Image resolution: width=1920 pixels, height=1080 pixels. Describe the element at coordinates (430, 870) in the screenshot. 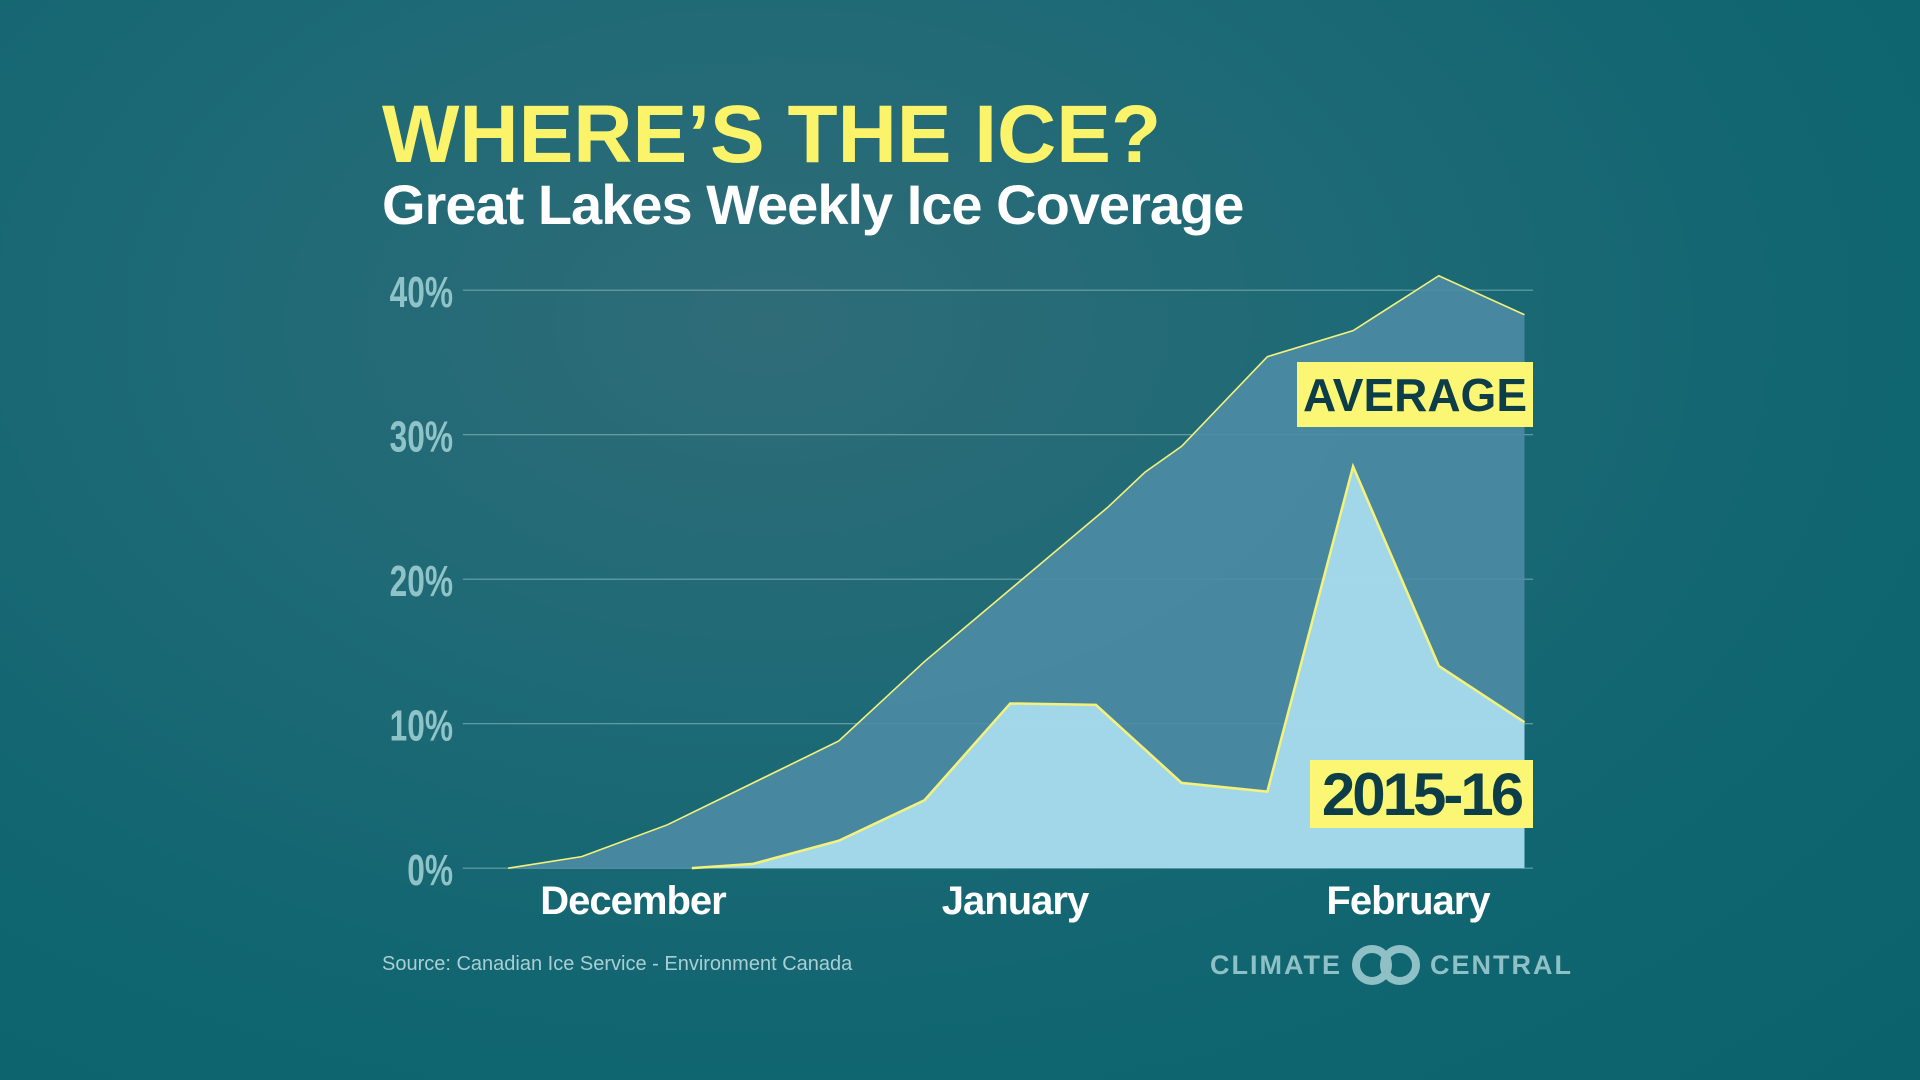

I see `y-tick-label: 0%` at that location.